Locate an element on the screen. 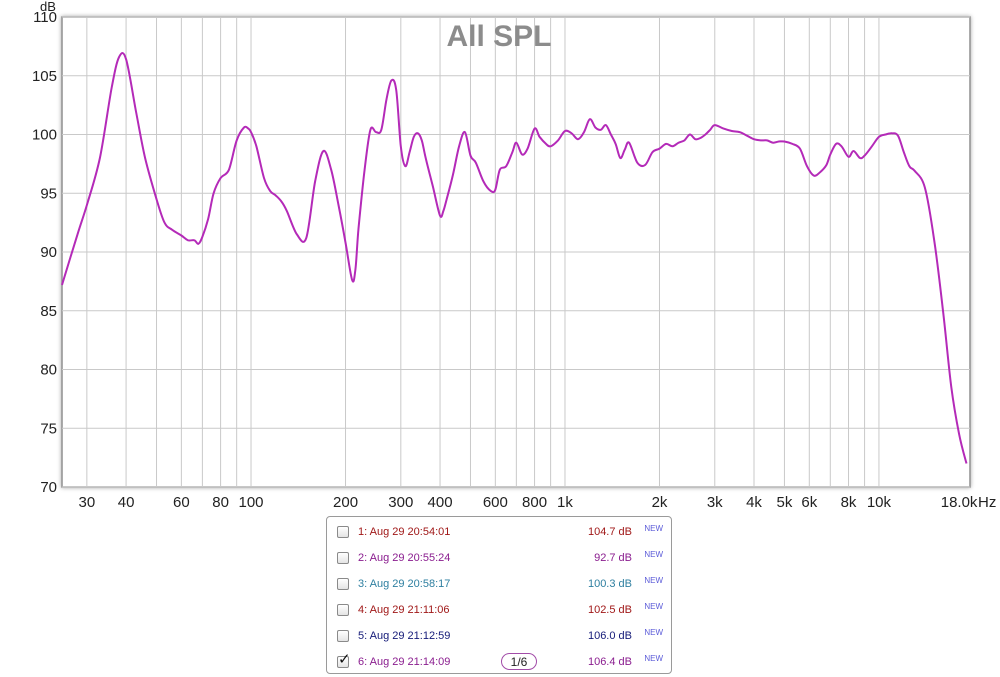 This screenshot has width=1000, height=677. measurement-value: 102.5 dB is located at coordinates (609, 610).